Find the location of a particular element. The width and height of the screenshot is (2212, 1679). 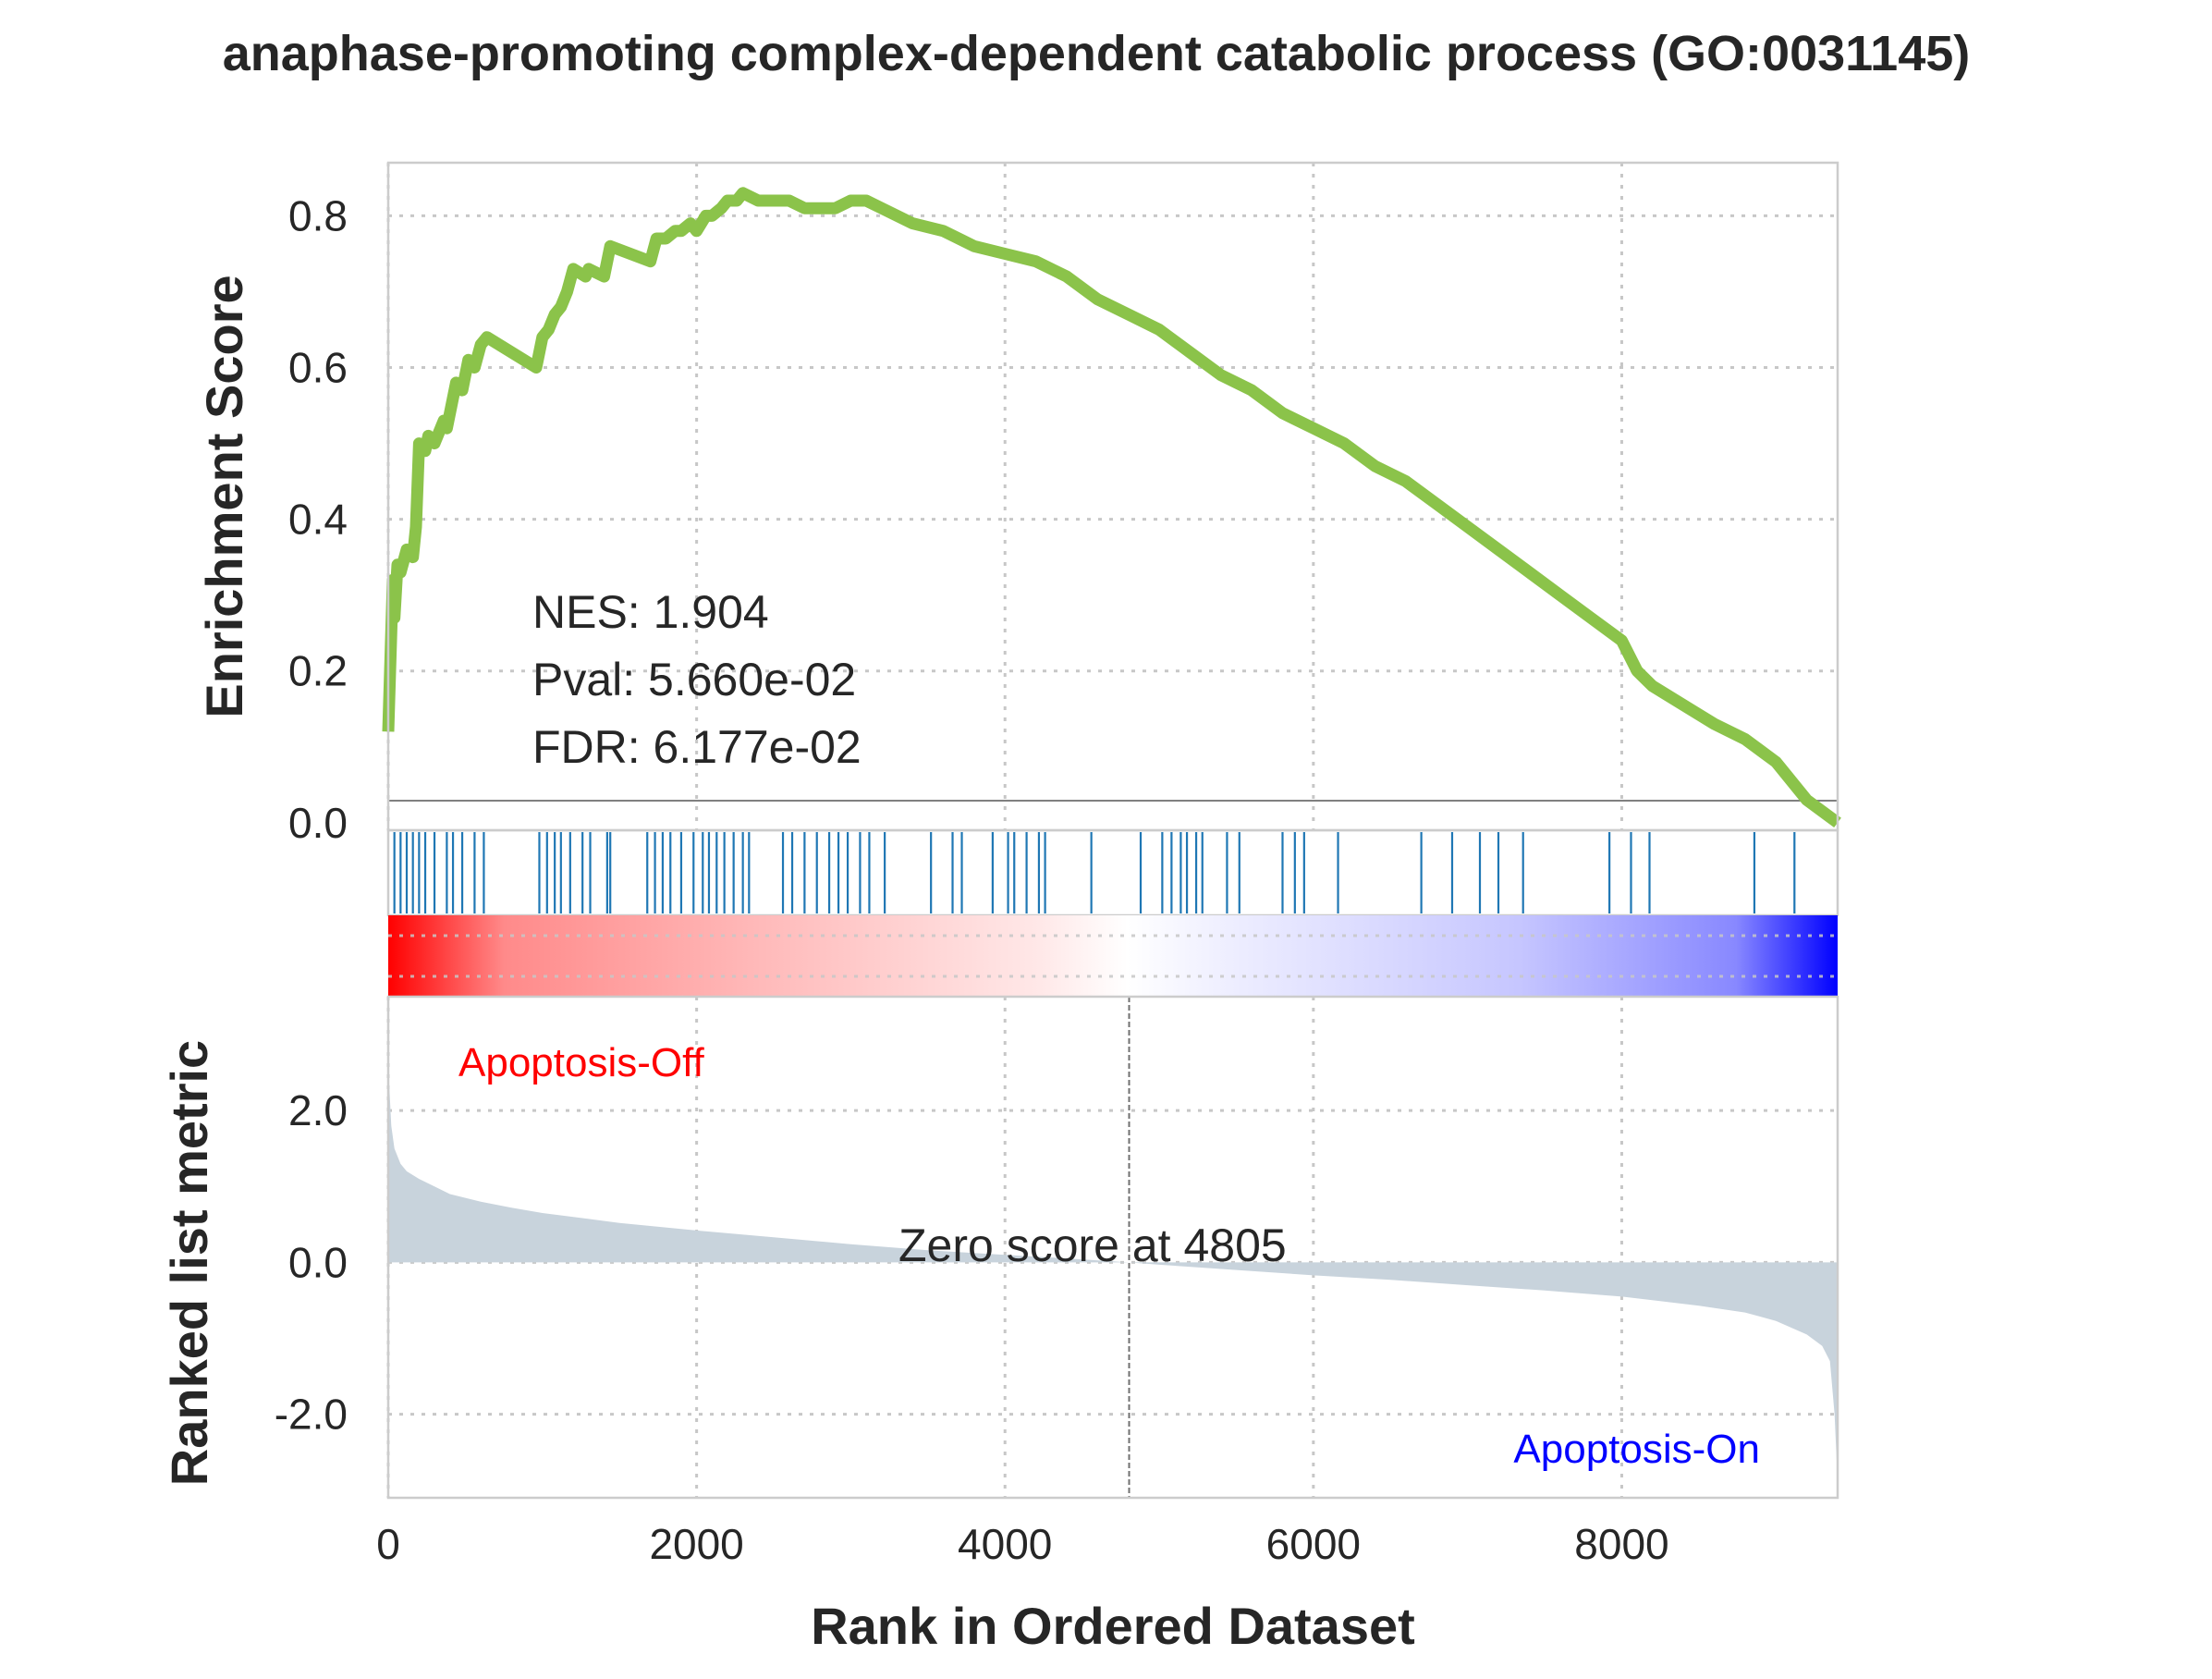

heatmap-panel is located at coordinates (1113, 956).